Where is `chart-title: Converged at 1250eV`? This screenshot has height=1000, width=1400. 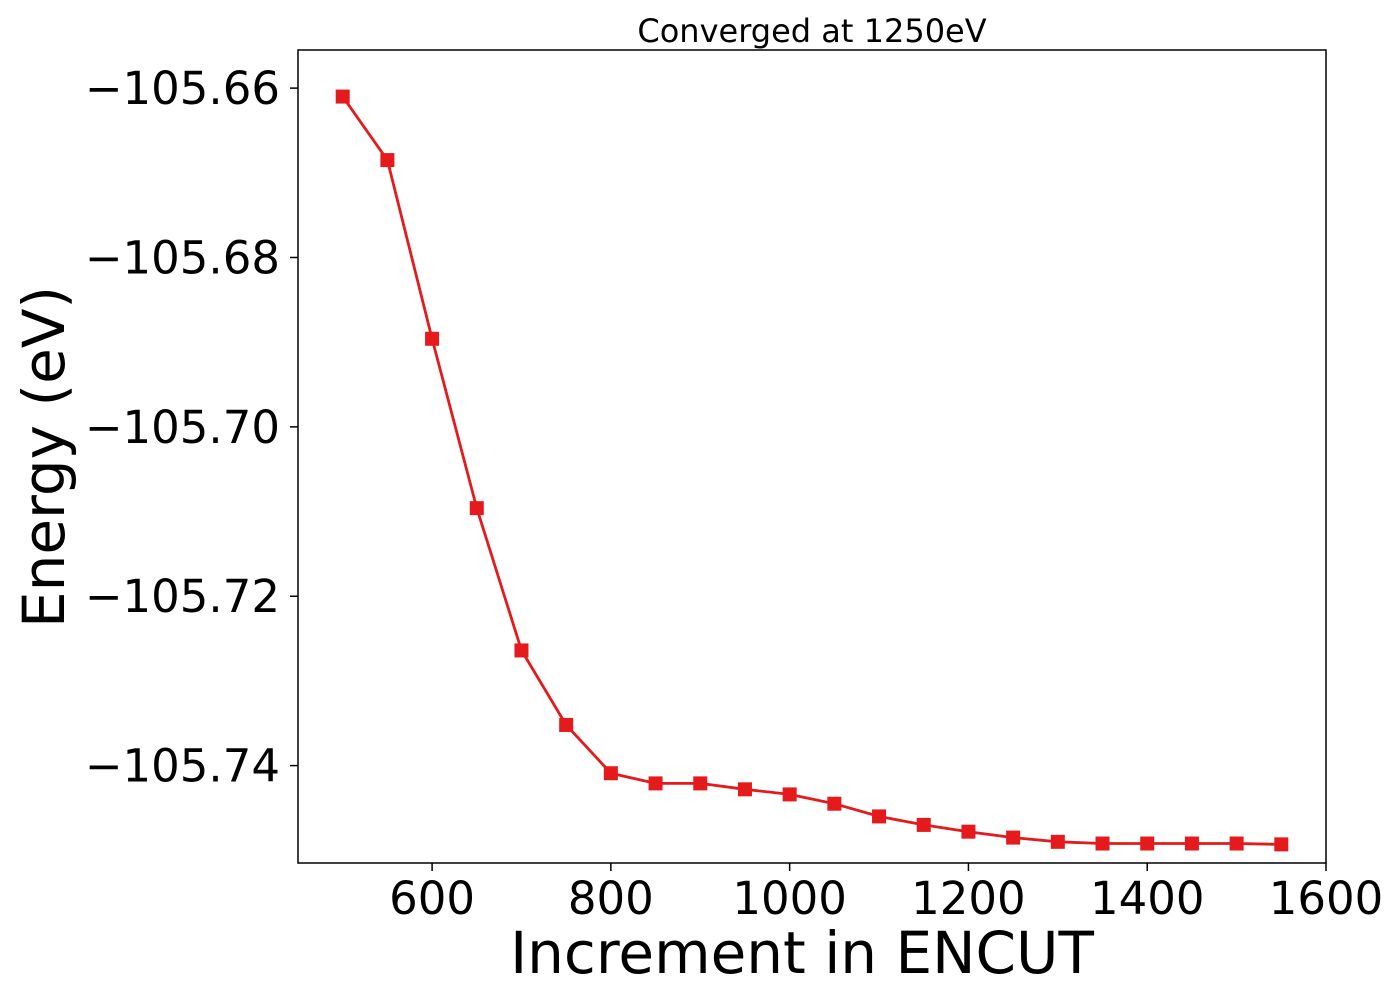 chart-title: Converged at 1250eV is located at coordinates (811, 31).